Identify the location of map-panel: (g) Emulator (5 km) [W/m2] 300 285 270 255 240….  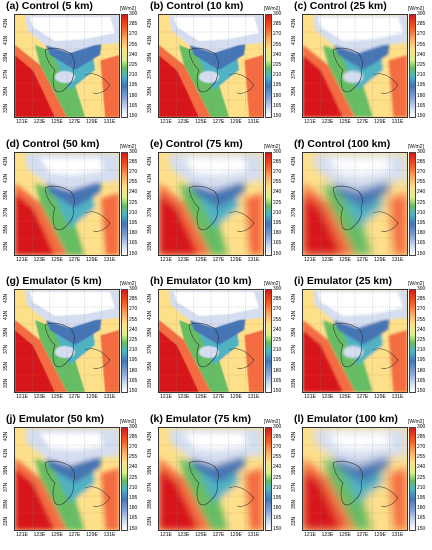
(72, 344).